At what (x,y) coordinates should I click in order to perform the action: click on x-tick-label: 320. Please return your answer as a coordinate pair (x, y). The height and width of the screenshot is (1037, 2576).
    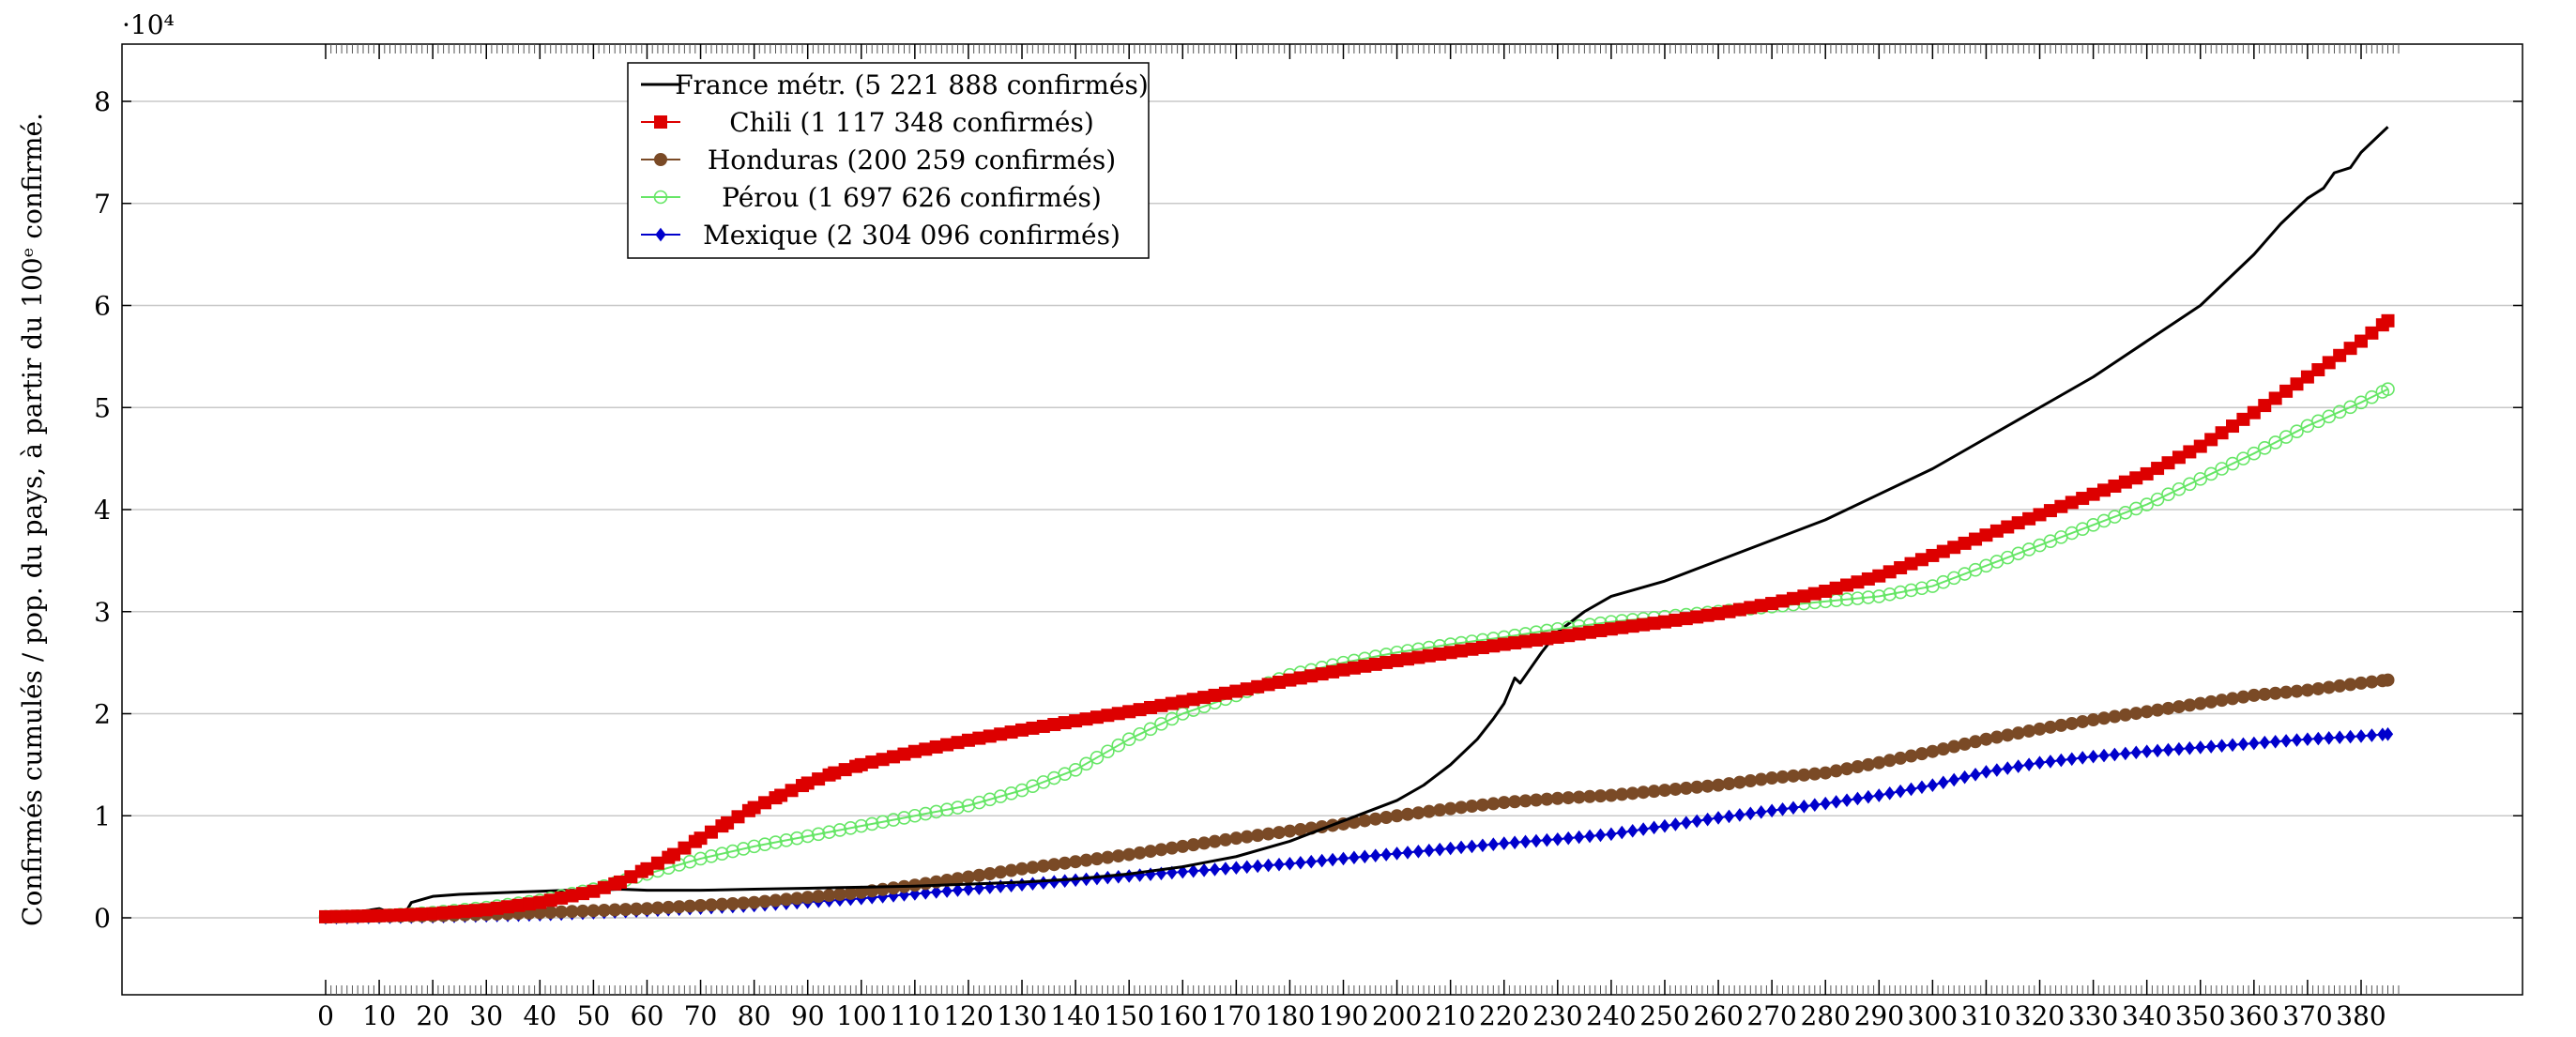
    Looking at the image, I should click on (2040, 1016).